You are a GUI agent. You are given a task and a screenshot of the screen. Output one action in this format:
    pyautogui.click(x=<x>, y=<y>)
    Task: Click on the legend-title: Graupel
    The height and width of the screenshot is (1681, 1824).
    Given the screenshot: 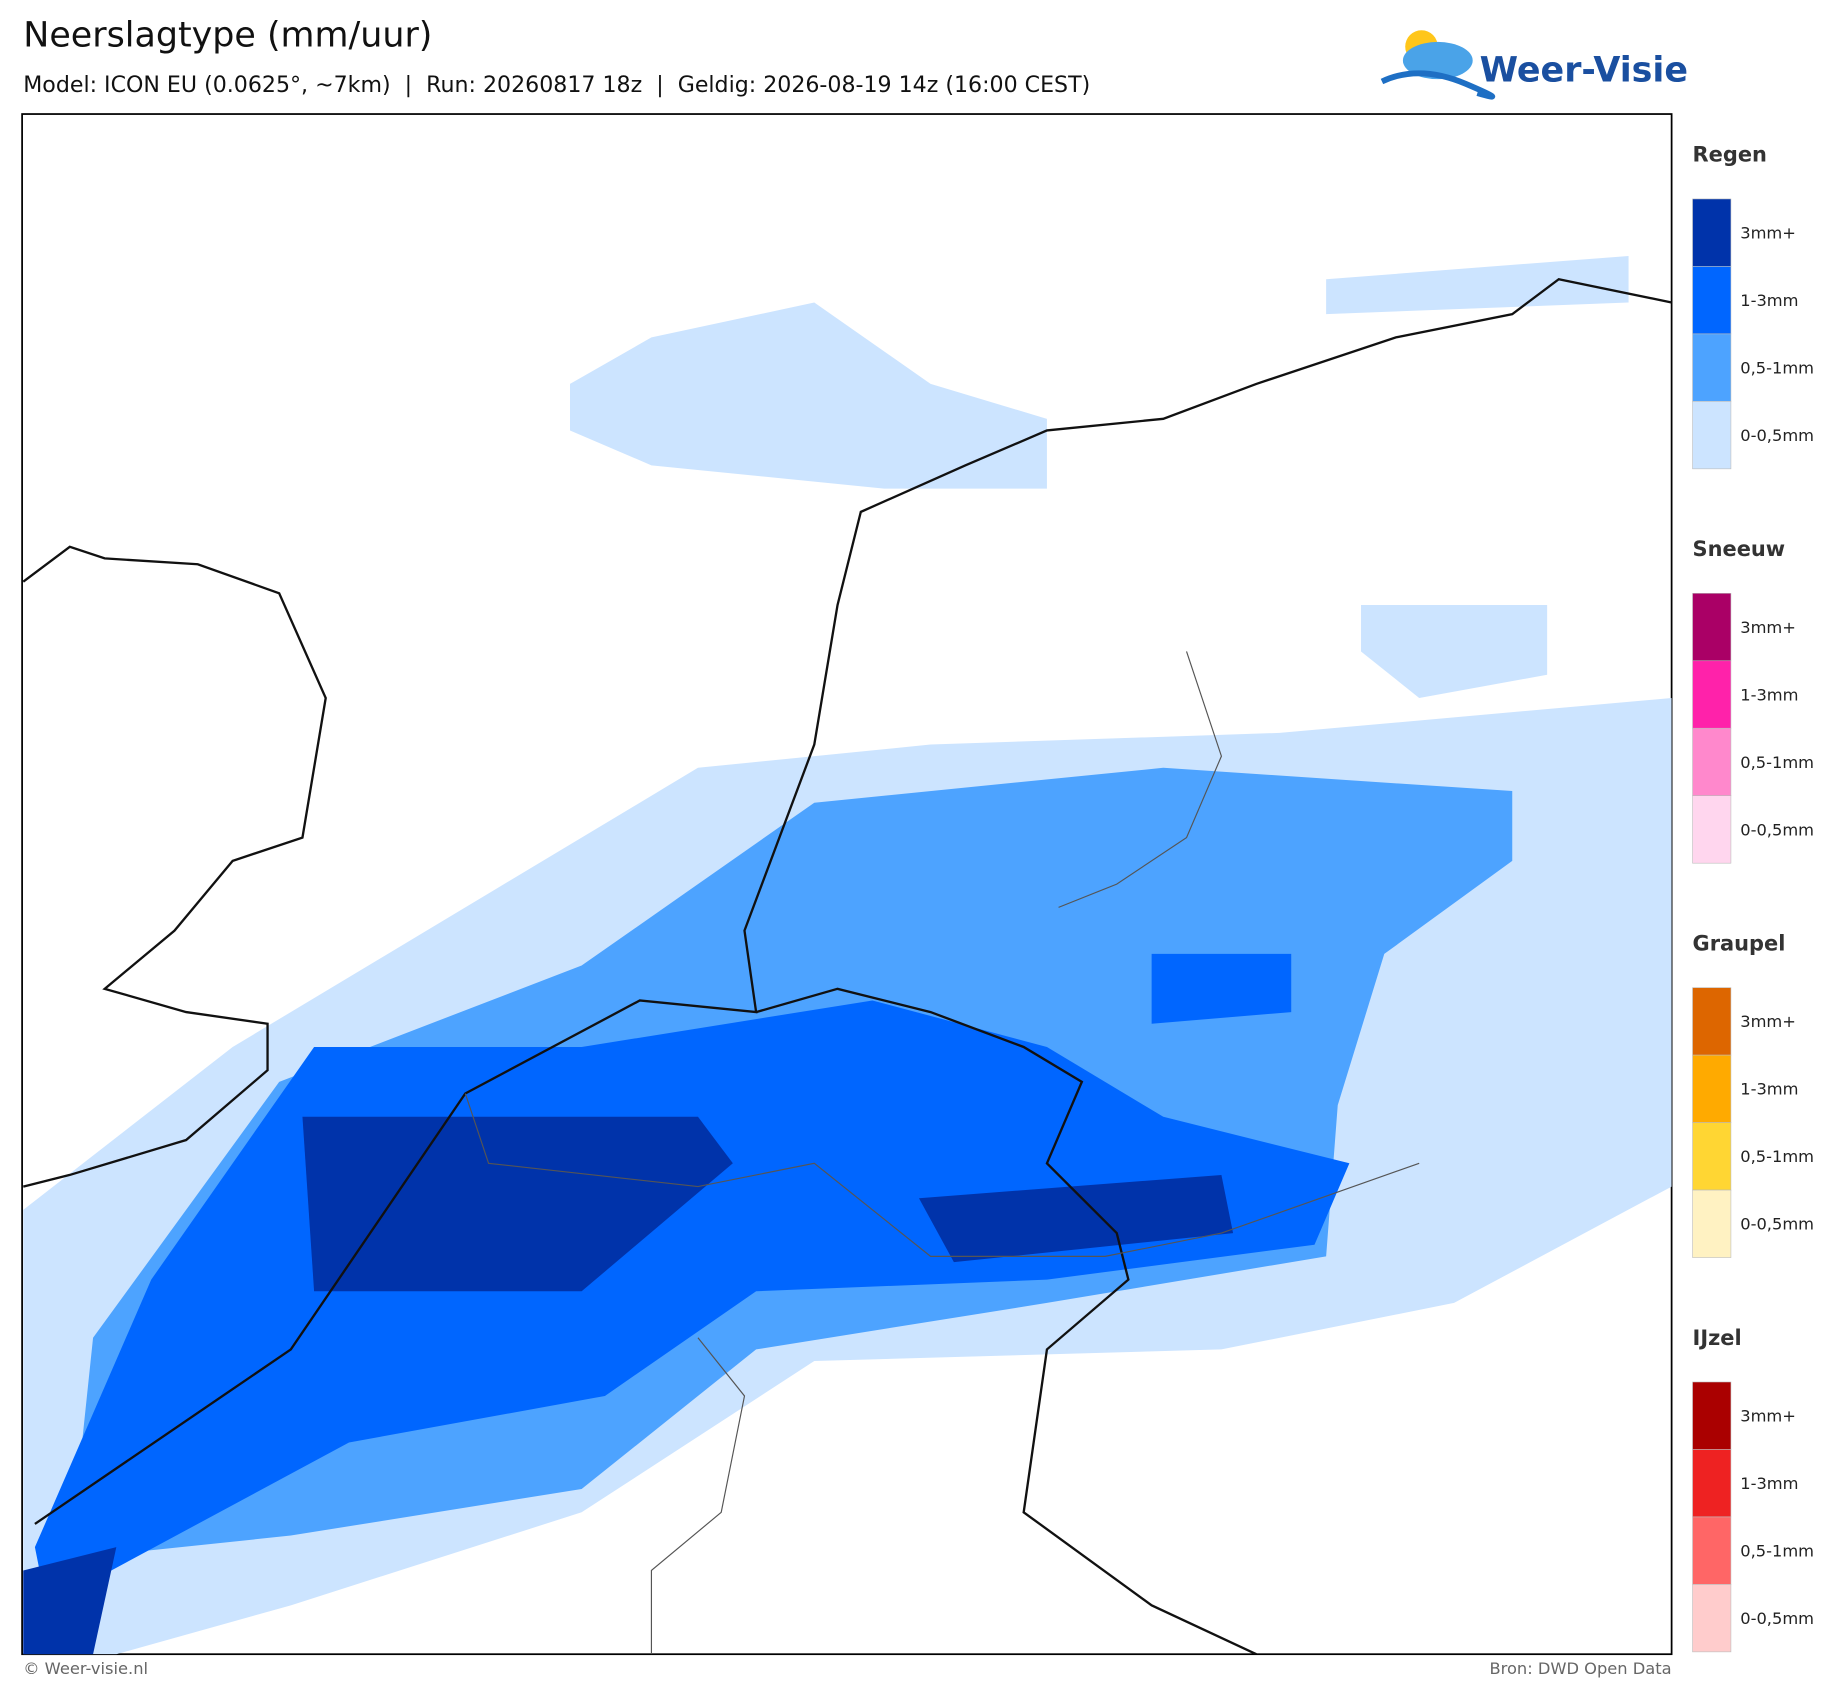 What is the action you would take?
    pyautogui.click(x=1739, y=943)
    